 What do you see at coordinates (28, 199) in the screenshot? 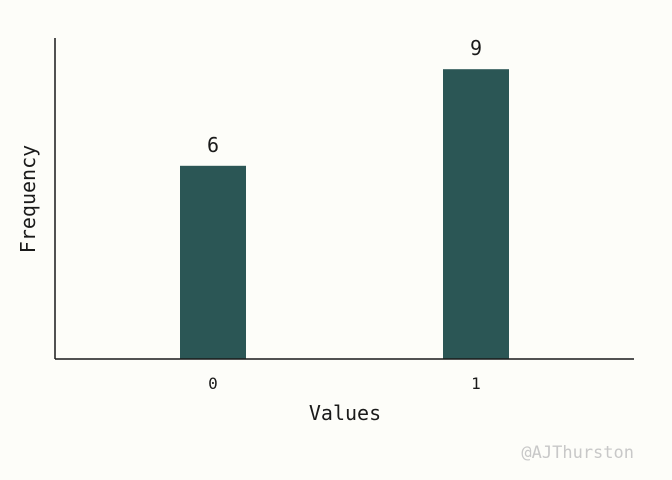
I see `y-axis-label: Frequency` at bounding box center [28, 199].